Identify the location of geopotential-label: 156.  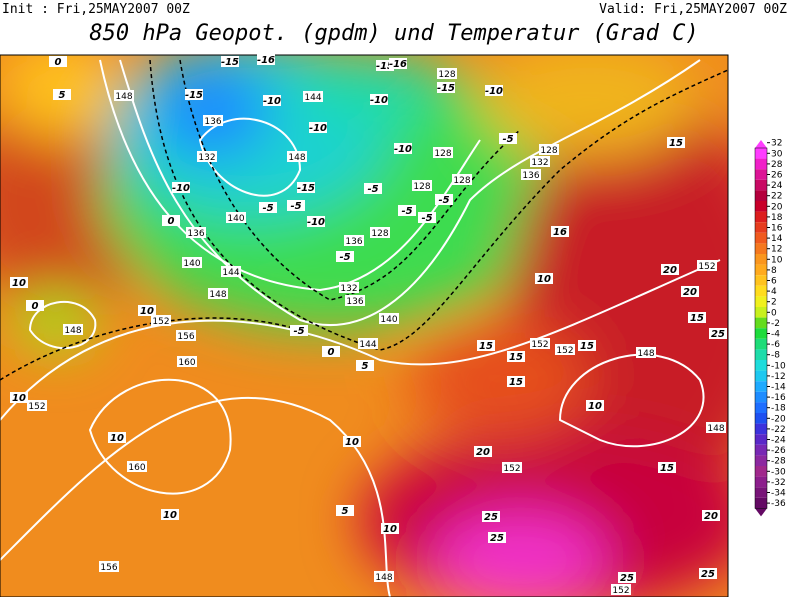
(185, 337).